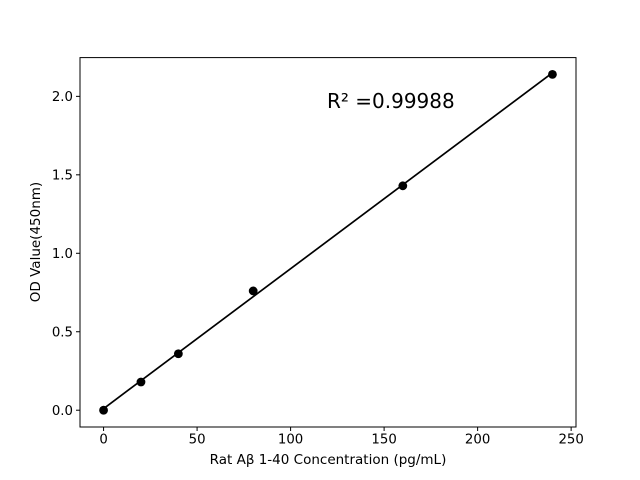  I want to click on y-axis-label: OD Value(450nm), so click(36, 242).